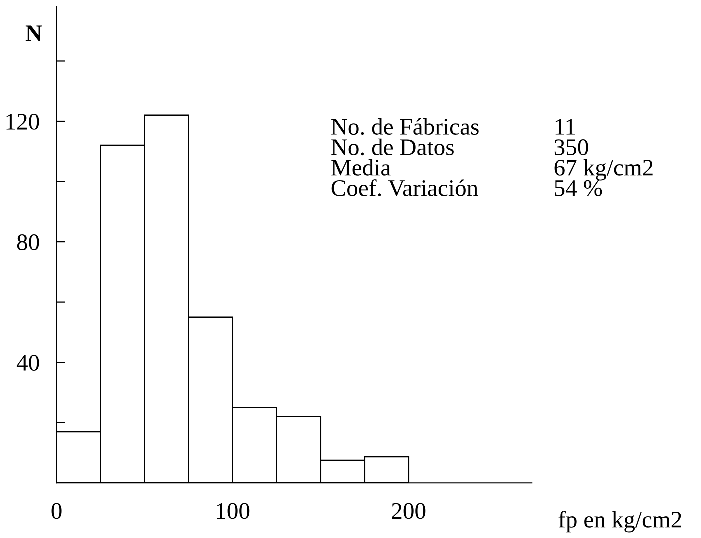  Describe the element at coordinates (23, 122) in the screenshot. I see `y-tick-label: 120` at that location.